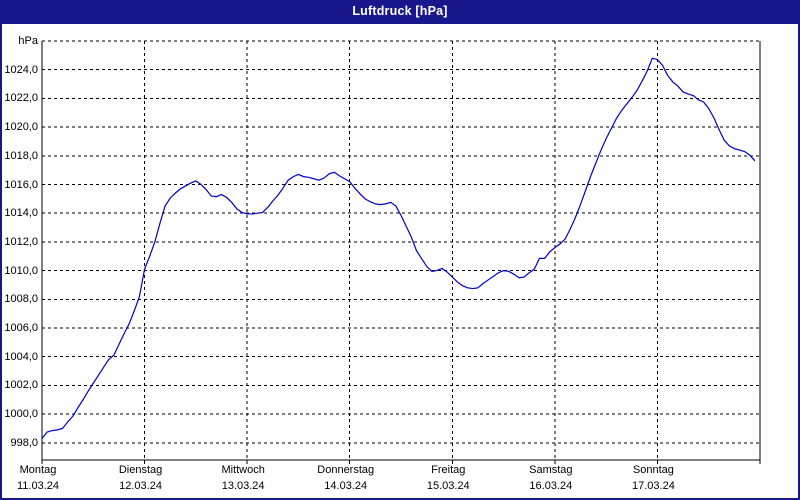  I want to click on x-day-label-group: Freitag 15.03.24, so click(448, 478).